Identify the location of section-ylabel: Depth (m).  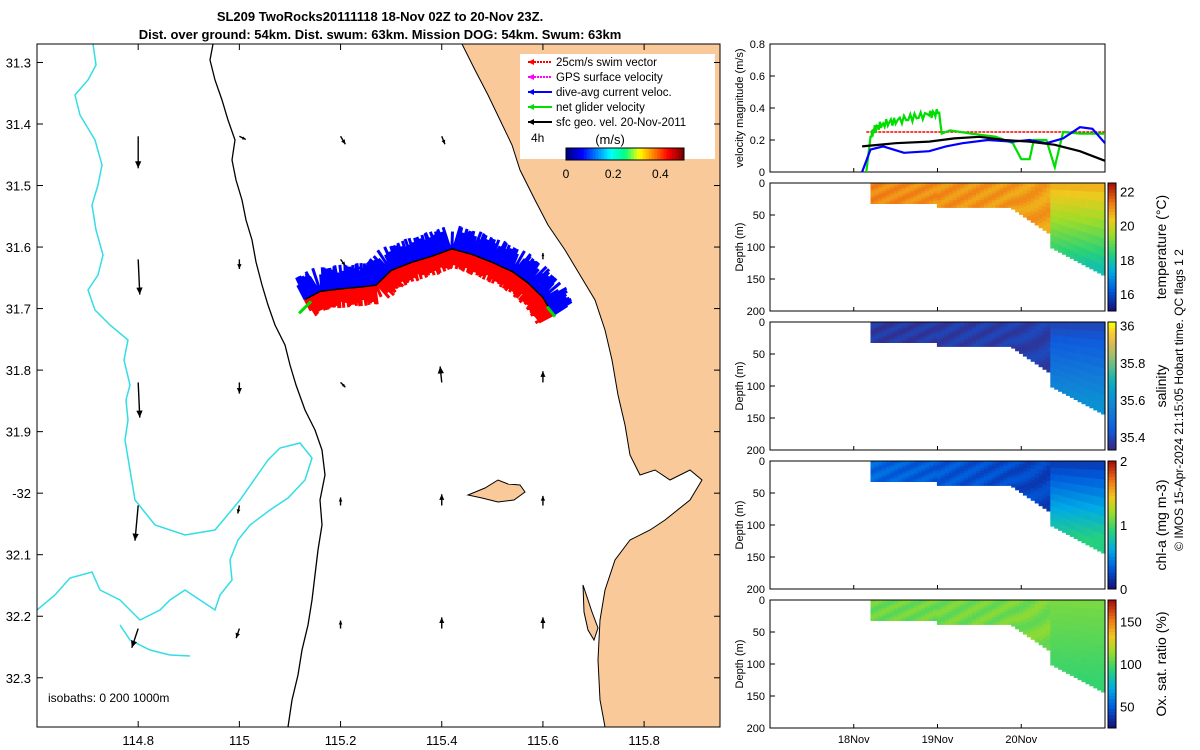
(740, 247).